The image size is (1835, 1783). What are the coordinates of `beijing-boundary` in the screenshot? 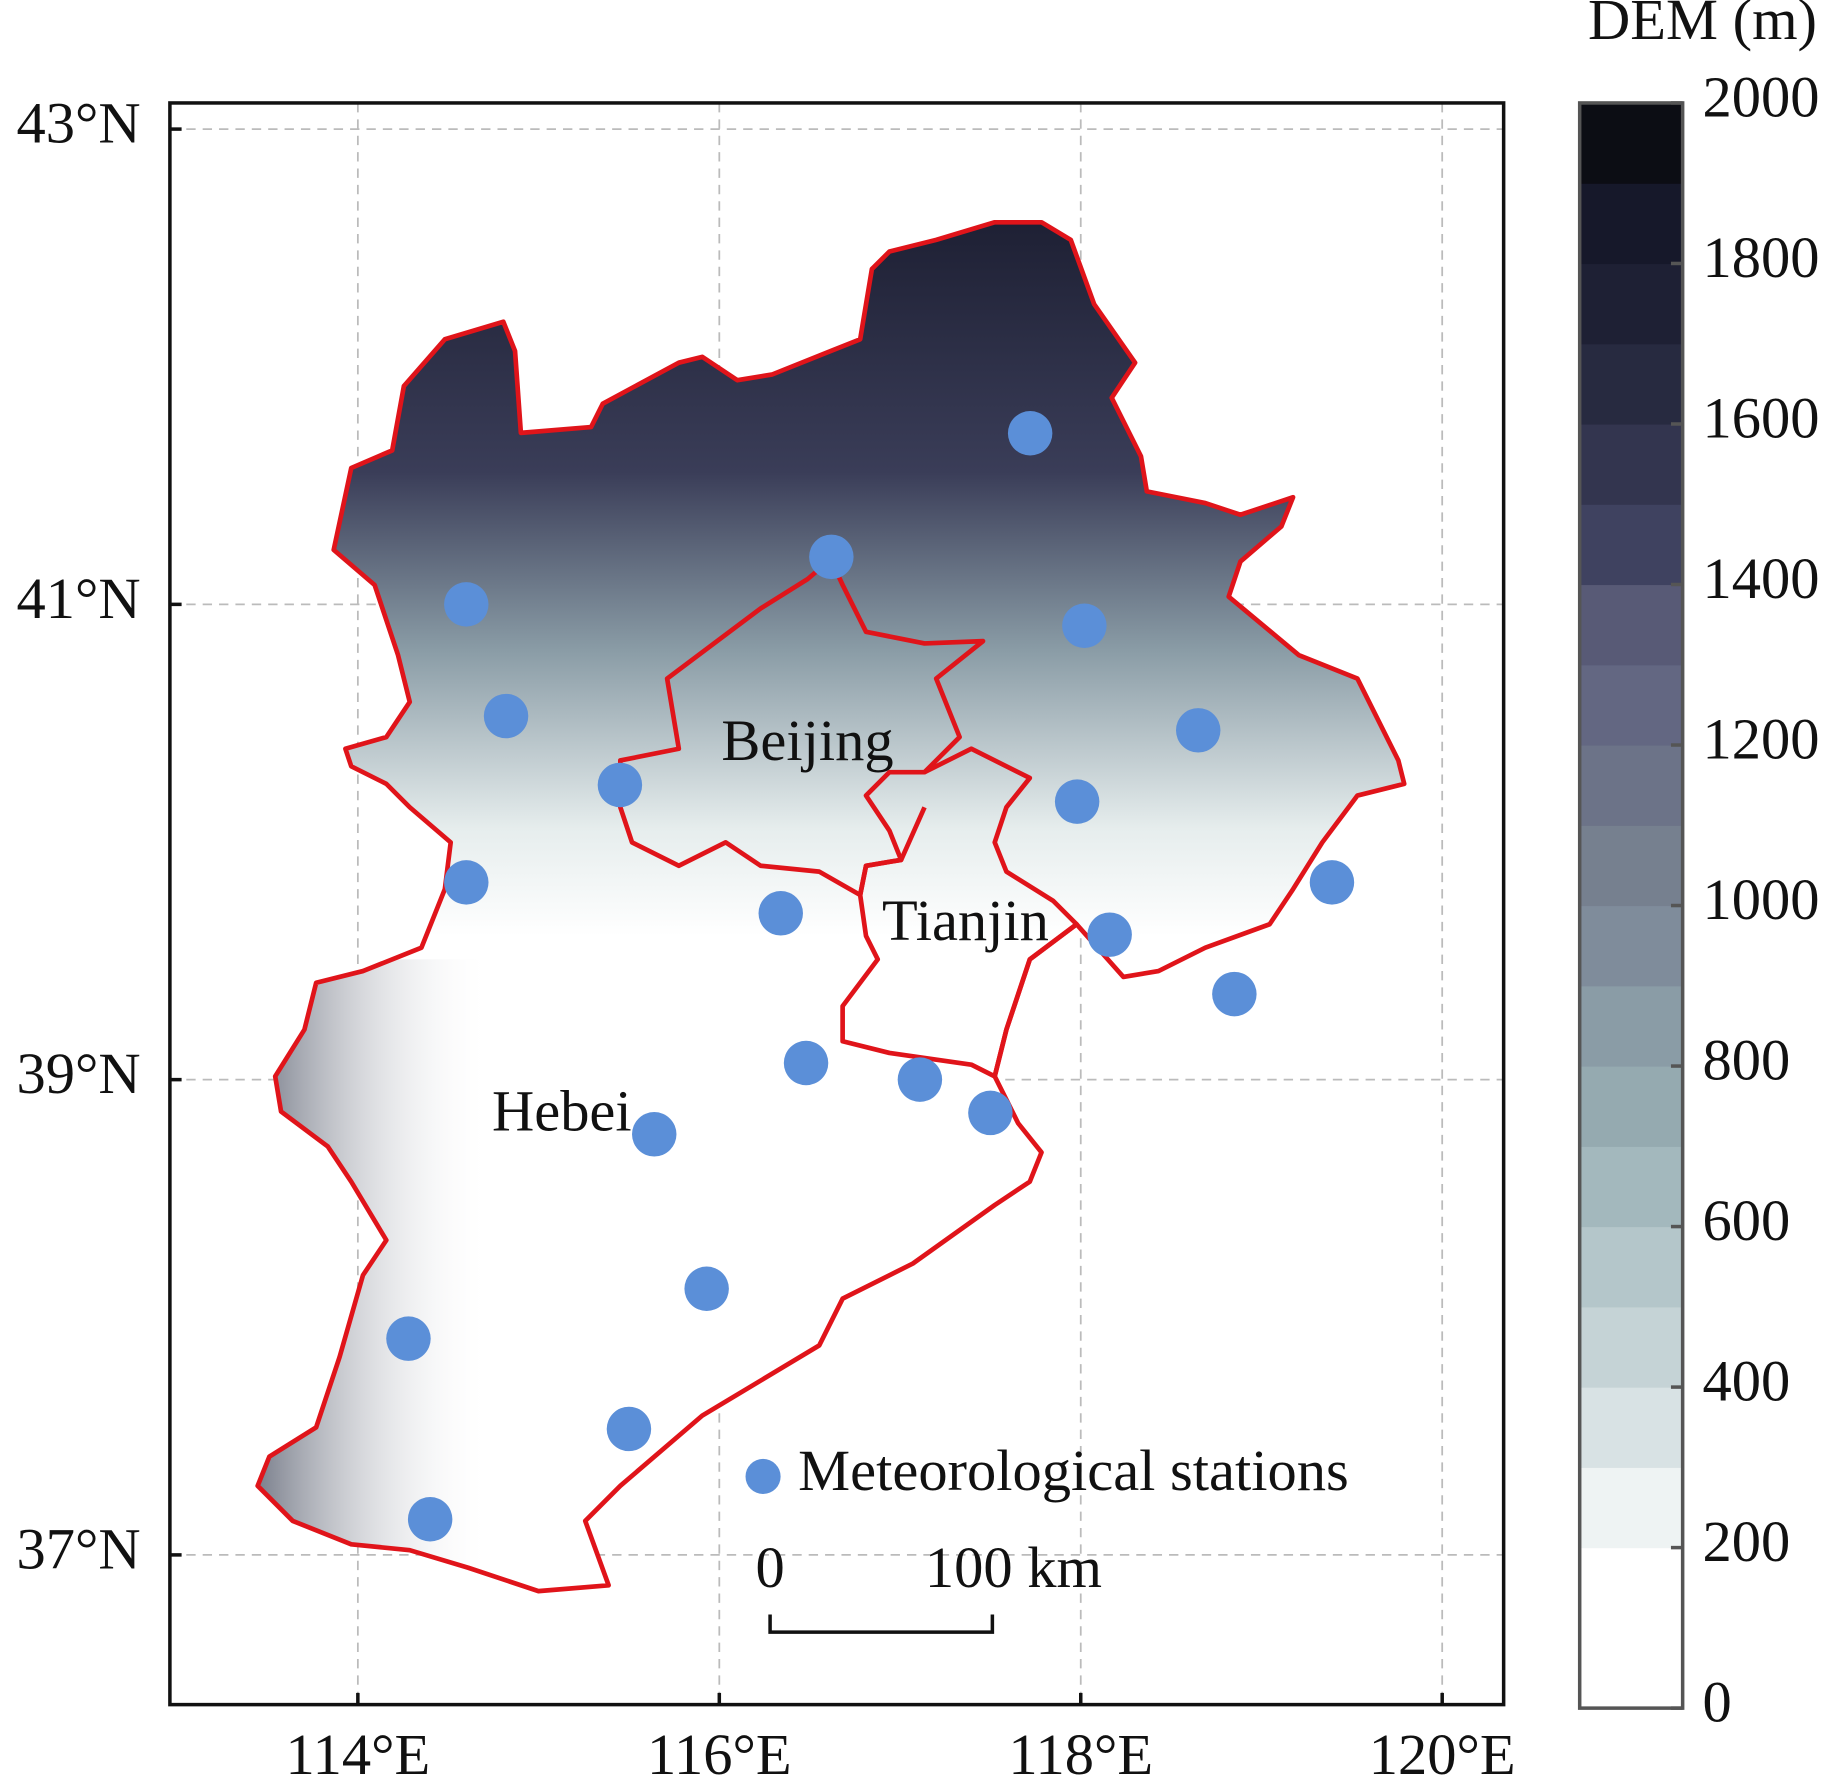 It's located at (801, 727).